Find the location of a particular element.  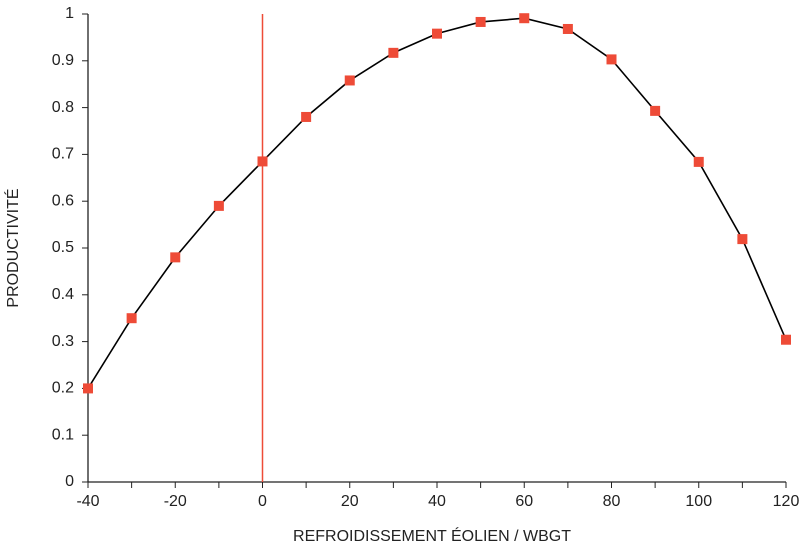

x-tick-label: 40 is located at coordinates (437, 501).